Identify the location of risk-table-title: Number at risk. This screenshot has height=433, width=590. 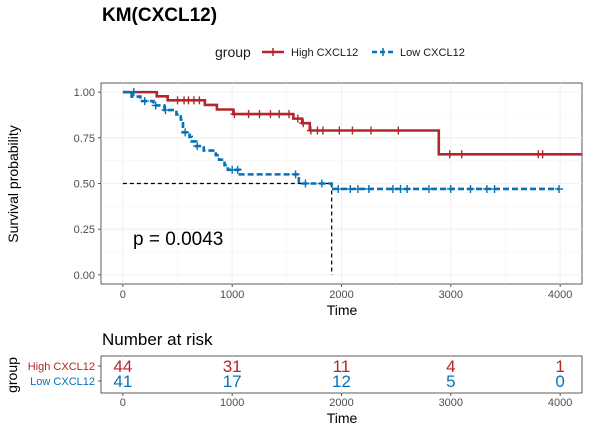
(157, 339).